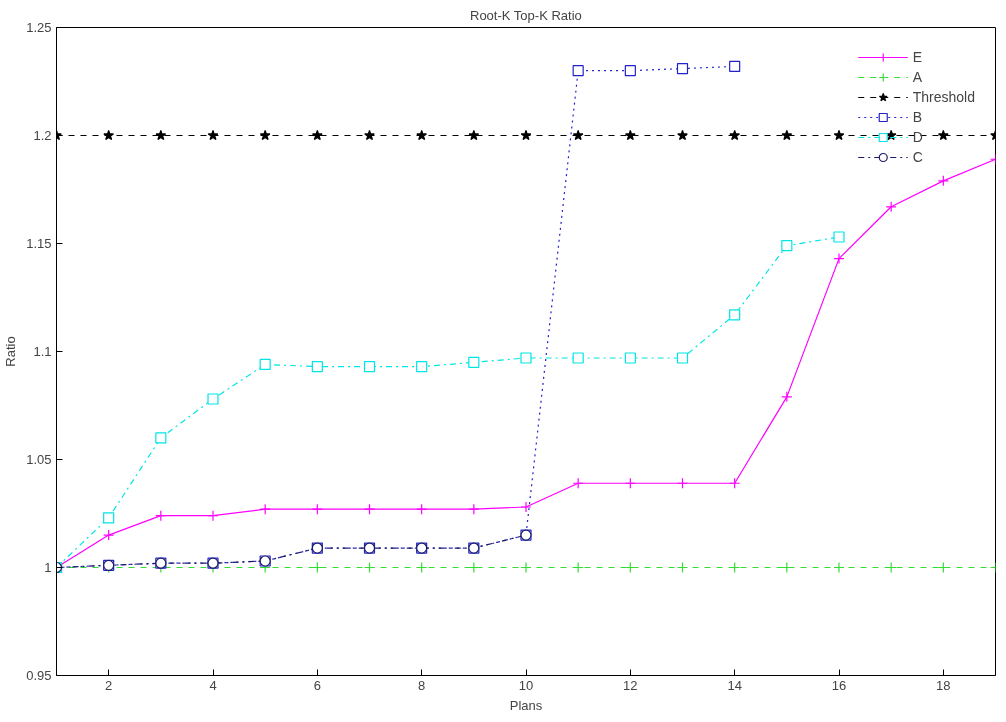 The width and height of the screenshot is (1006, 722). What do you see at coordinates (839, 685) in the screenshot?
I see `x-tick-label: 16` at bounding box center [839, 685].